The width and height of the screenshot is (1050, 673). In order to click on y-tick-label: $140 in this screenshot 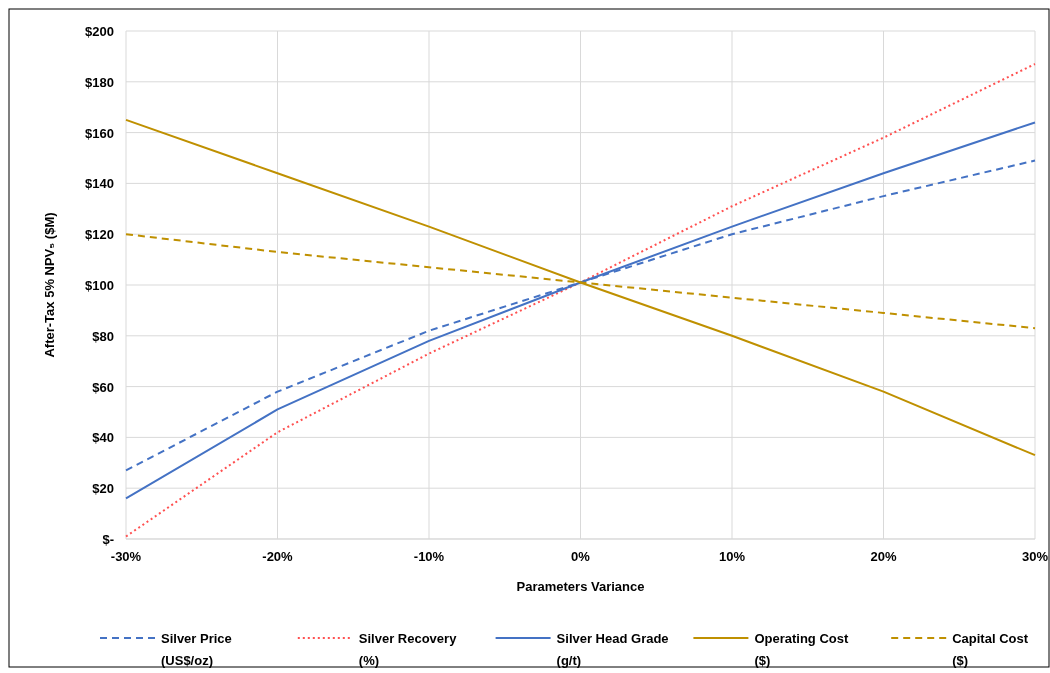, I will do `click(99, 184)`.